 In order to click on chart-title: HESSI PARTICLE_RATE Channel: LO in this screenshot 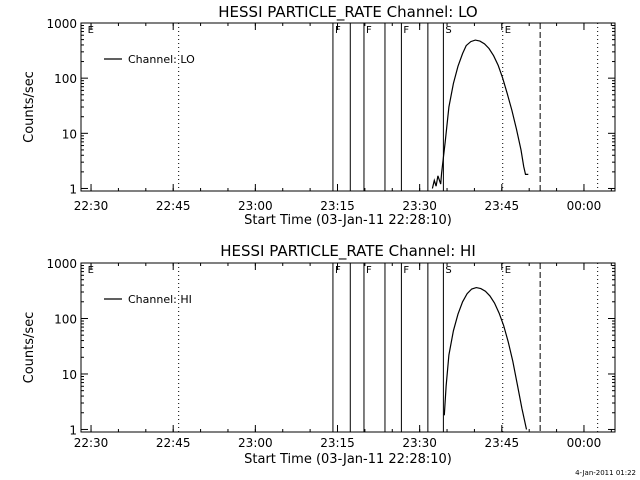, I will do `click(347, 12)`.